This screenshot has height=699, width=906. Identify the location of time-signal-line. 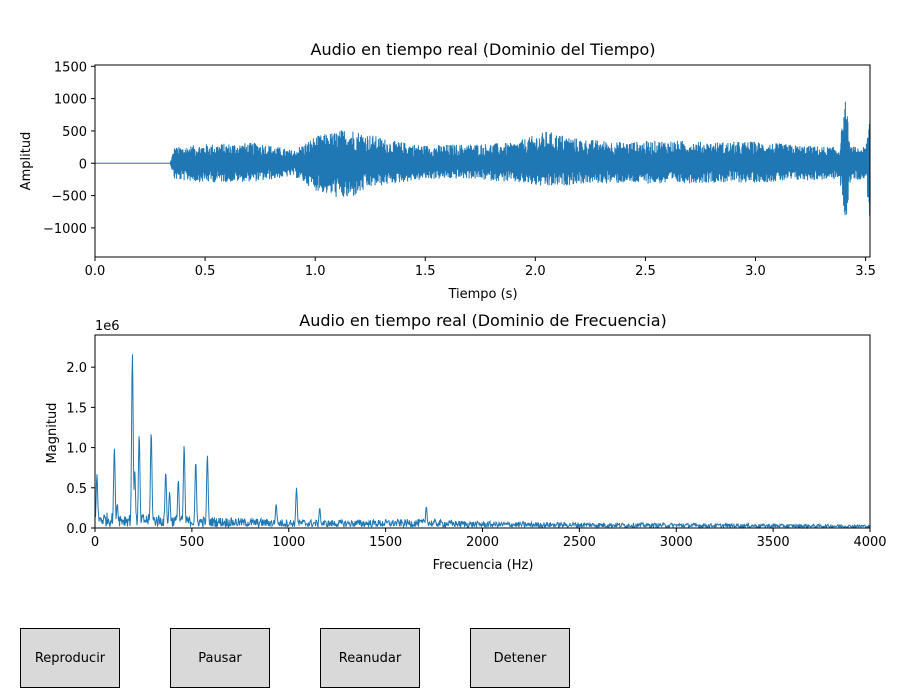
(483, 158).